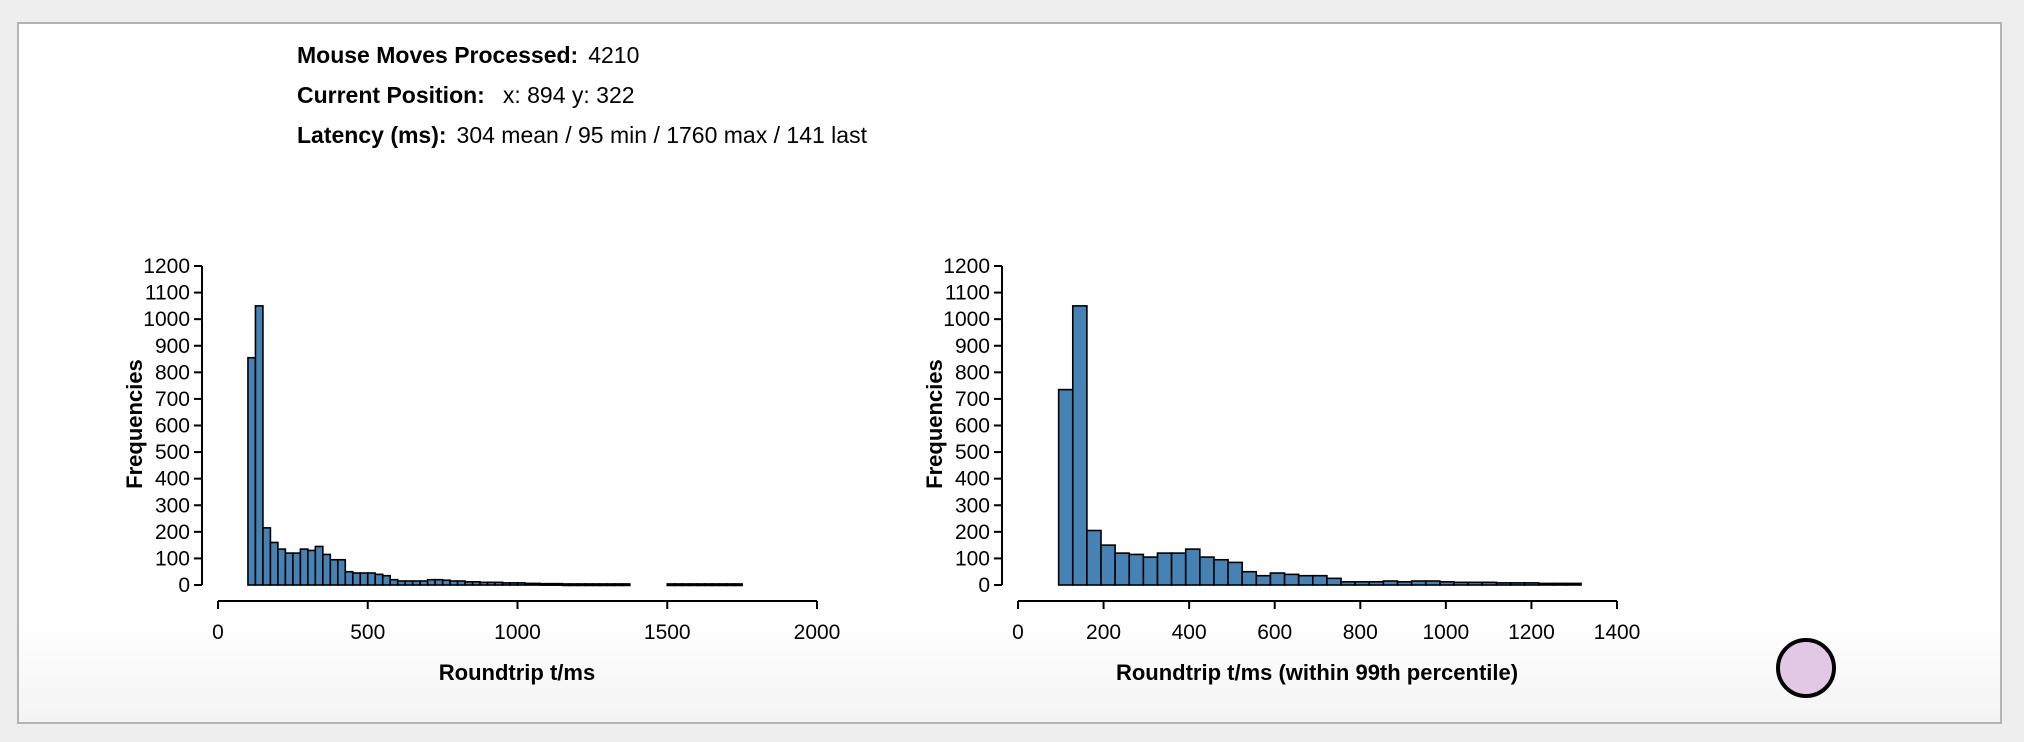 The height and width of the screenshot is (742, 2024). What do you see at coordinates (517, 672) in the screenshot?
I see `x-axis-title: Roundtrip t/ms` at bounding box center [517, 672].